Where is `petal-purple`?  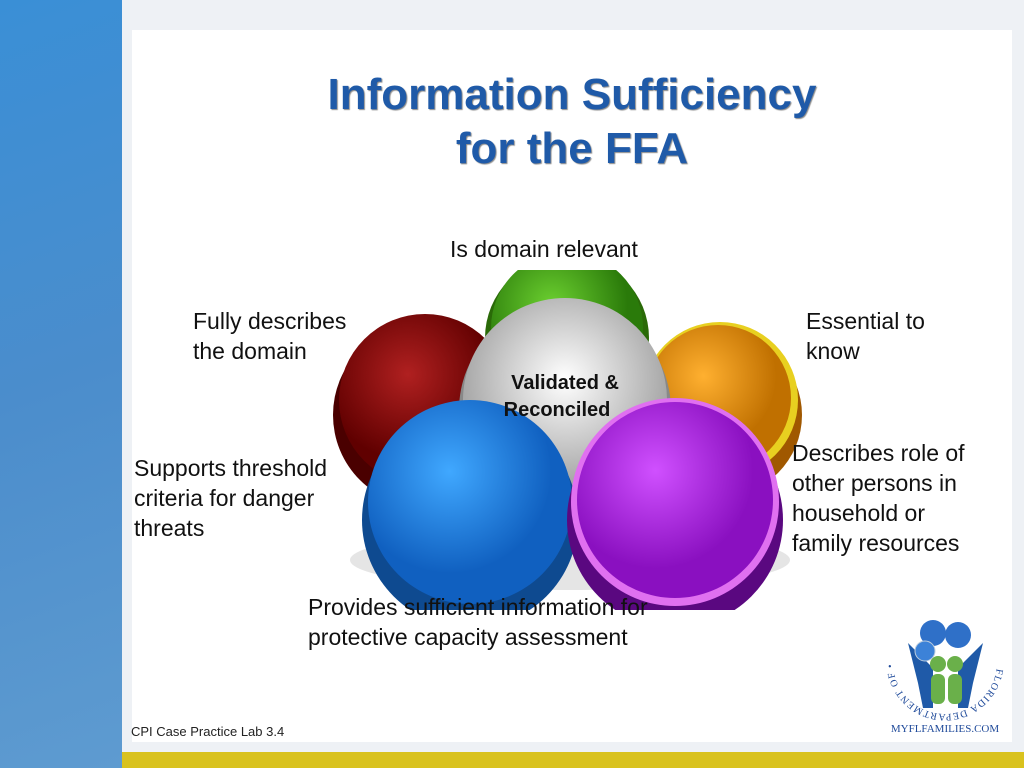
petal-purple is located at coordinates (675, 504).